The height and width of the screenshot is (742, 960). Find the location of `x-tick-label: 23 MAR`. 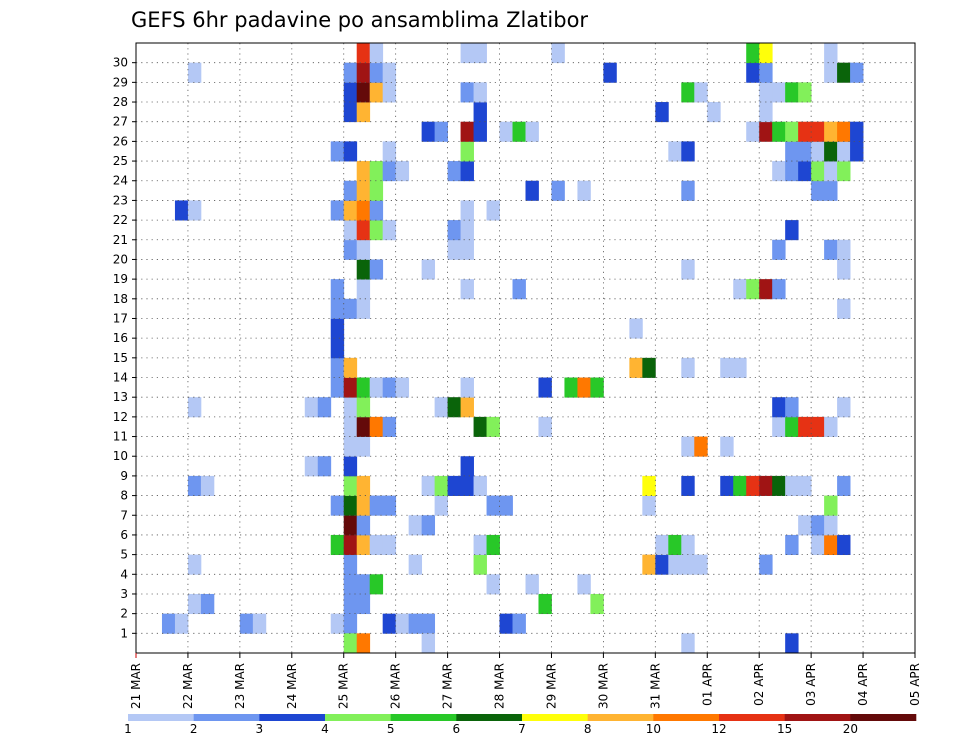

x-tick-label: 23 MAR is located at coordinates (240, 686).